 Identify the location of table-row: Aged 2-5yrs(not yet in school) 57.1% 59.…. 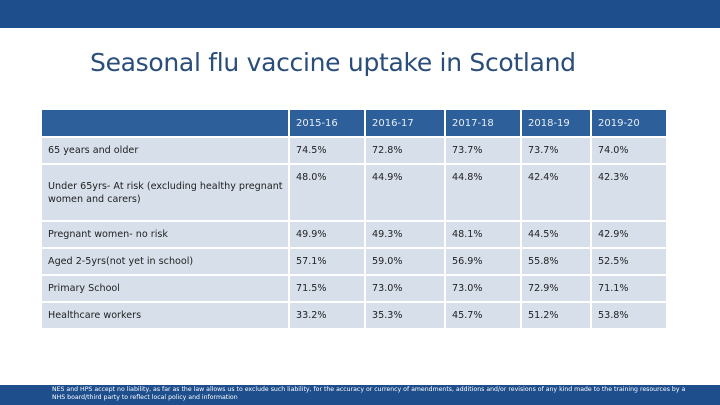
(354, 261).